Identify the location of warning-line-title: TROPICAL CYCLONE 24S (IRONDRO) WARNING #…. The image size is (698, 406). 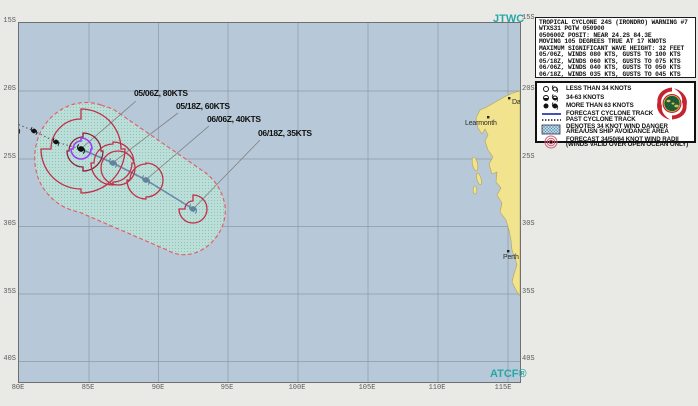
(613, 22).